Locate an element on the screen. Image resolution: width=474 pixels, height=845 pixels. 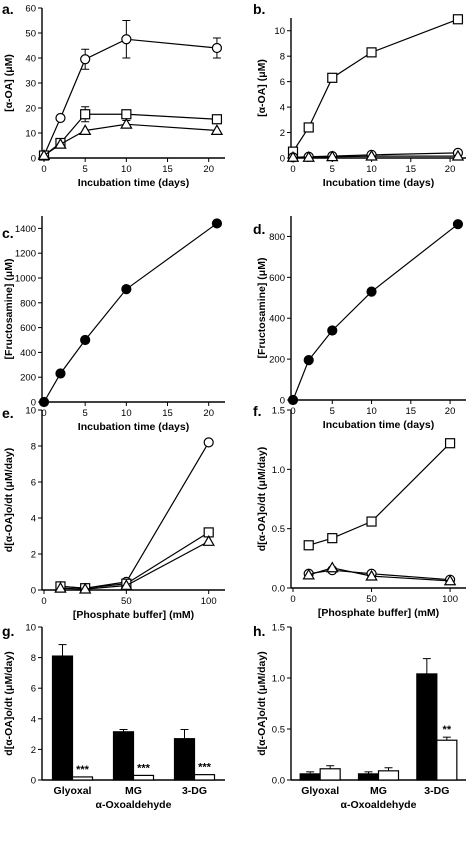
y-tick-label: 50 is located at coordinates (30, 34).